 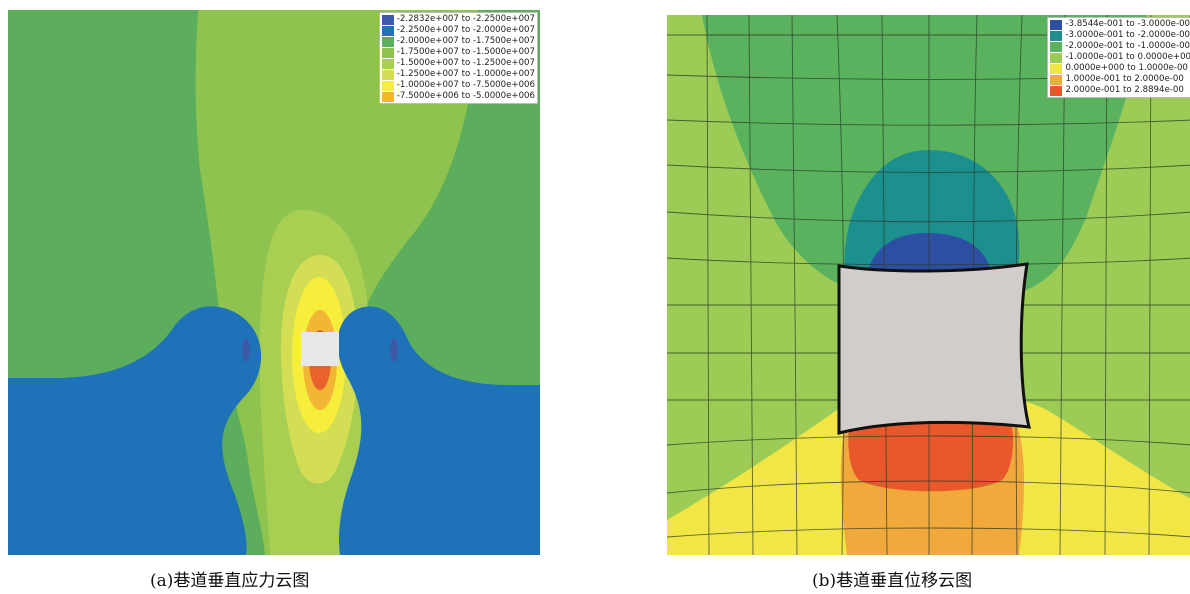 I want to click on legend-entry: -3.0000e-001 to -2.0000e-00, so click(x=1120, y=35).